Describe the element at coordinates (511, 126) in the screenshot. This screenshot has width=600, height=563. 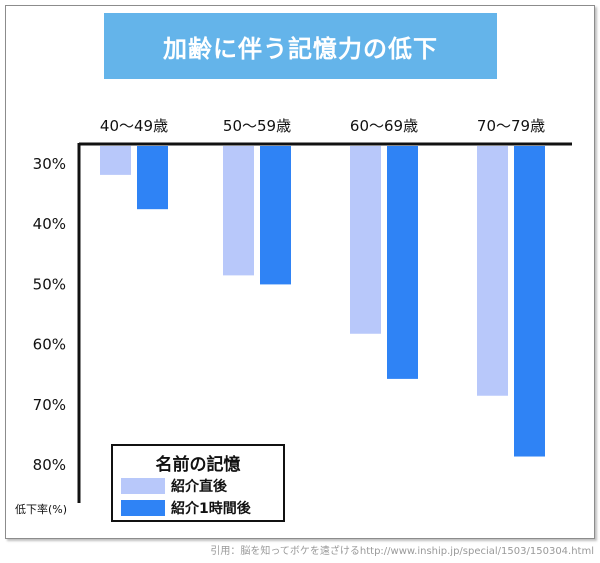
I see `category-label-3: 70～79歳` at that location.